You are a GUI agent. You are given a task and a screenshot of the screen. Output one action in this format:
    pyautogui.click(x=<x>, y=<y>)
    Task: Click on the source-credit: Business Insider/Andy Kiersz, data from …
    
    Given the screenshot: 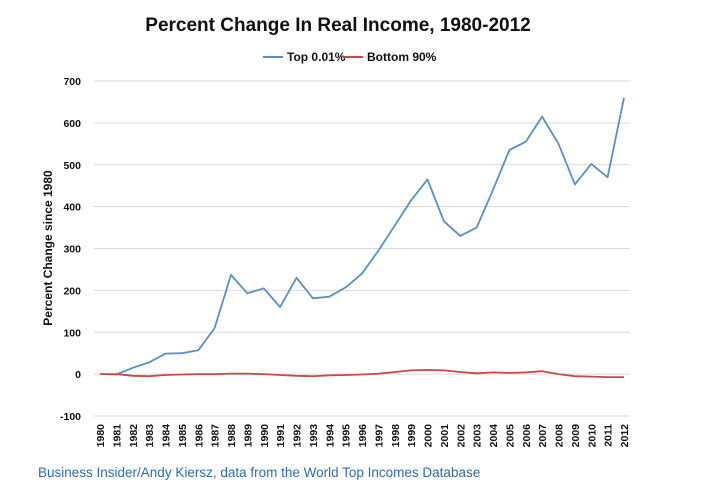 What is the action you would take?
    pyautogui.click(x=259, y=472)
    